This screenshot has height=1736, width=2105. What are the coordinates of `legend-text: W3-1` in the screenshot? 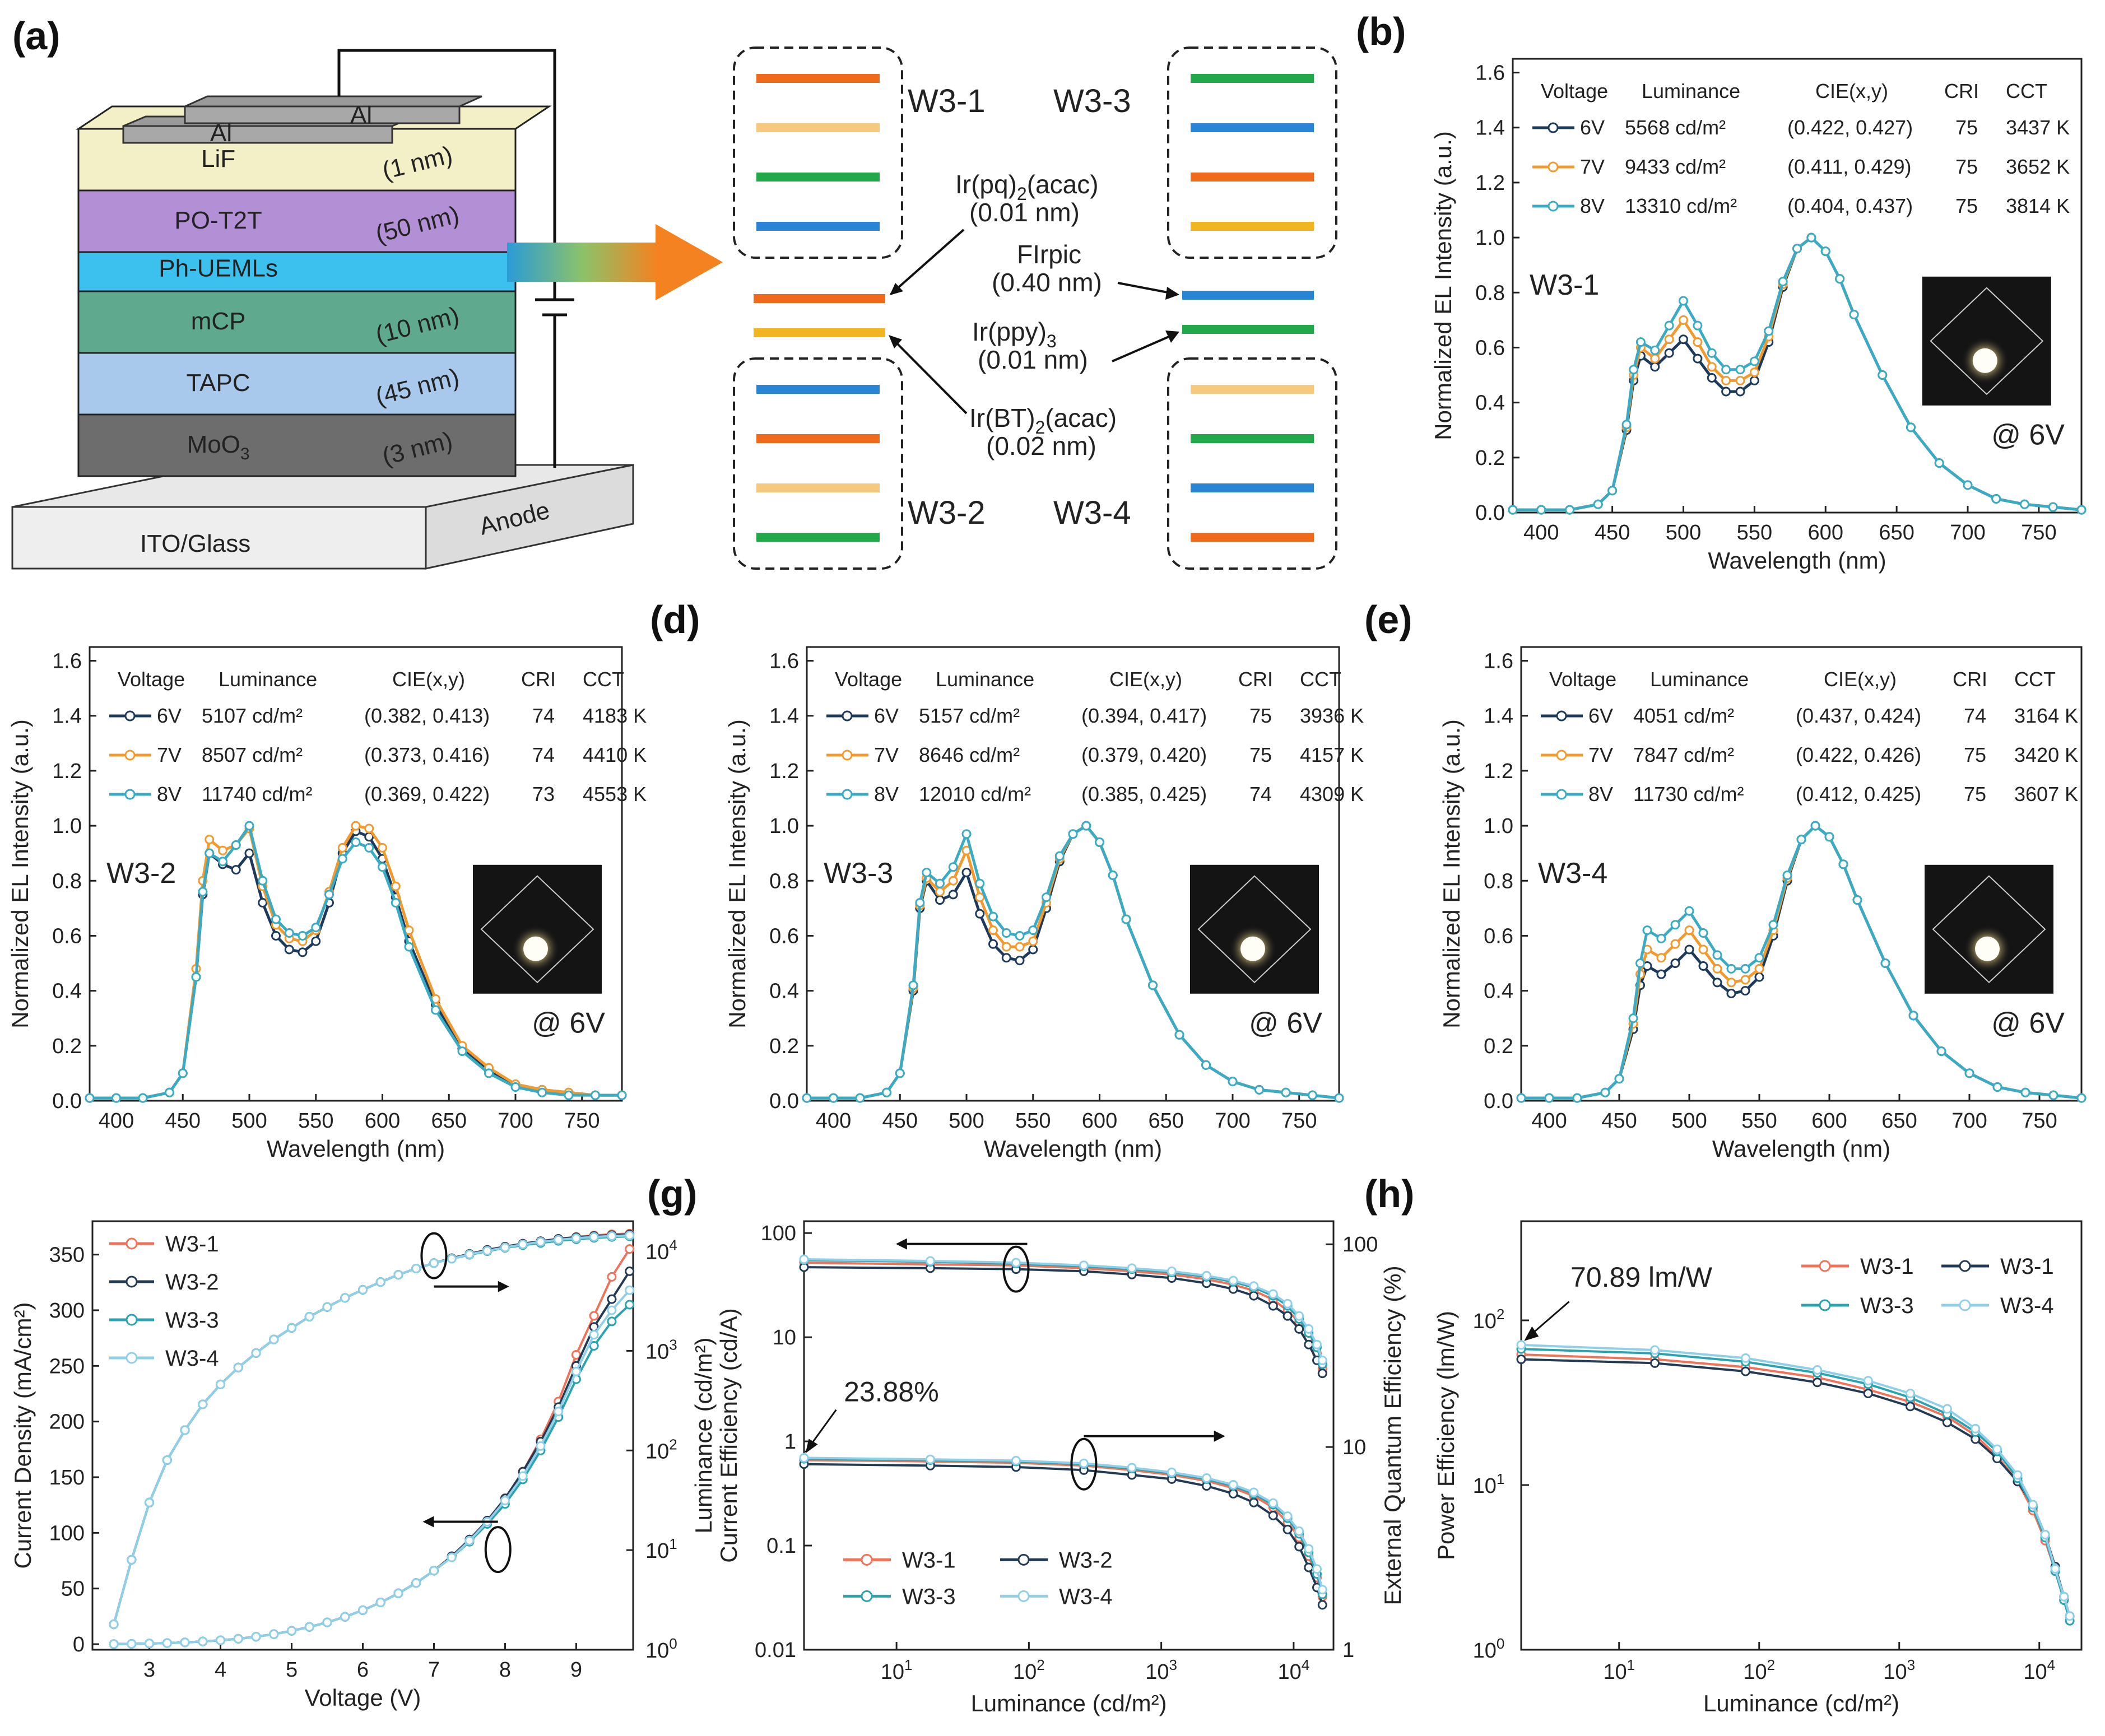 It's located at (2027, 1266).